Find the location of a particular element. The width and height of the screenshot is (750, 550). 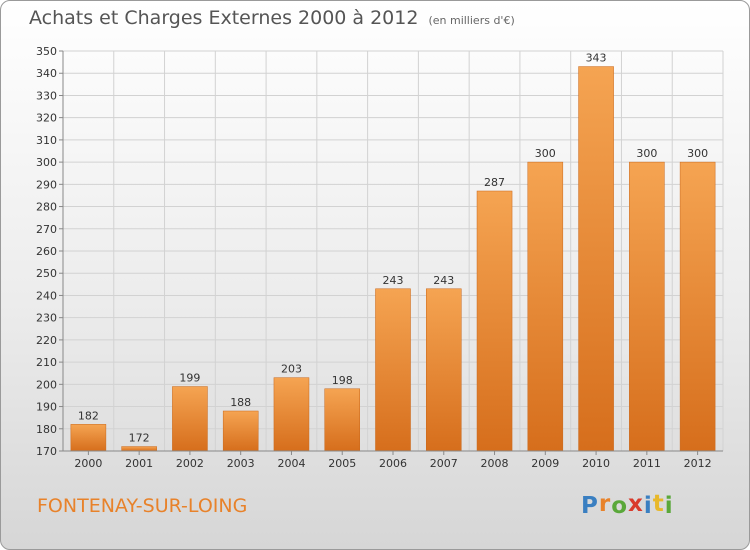

x-tick-label: 2012 is located at coordinates (698, 463).